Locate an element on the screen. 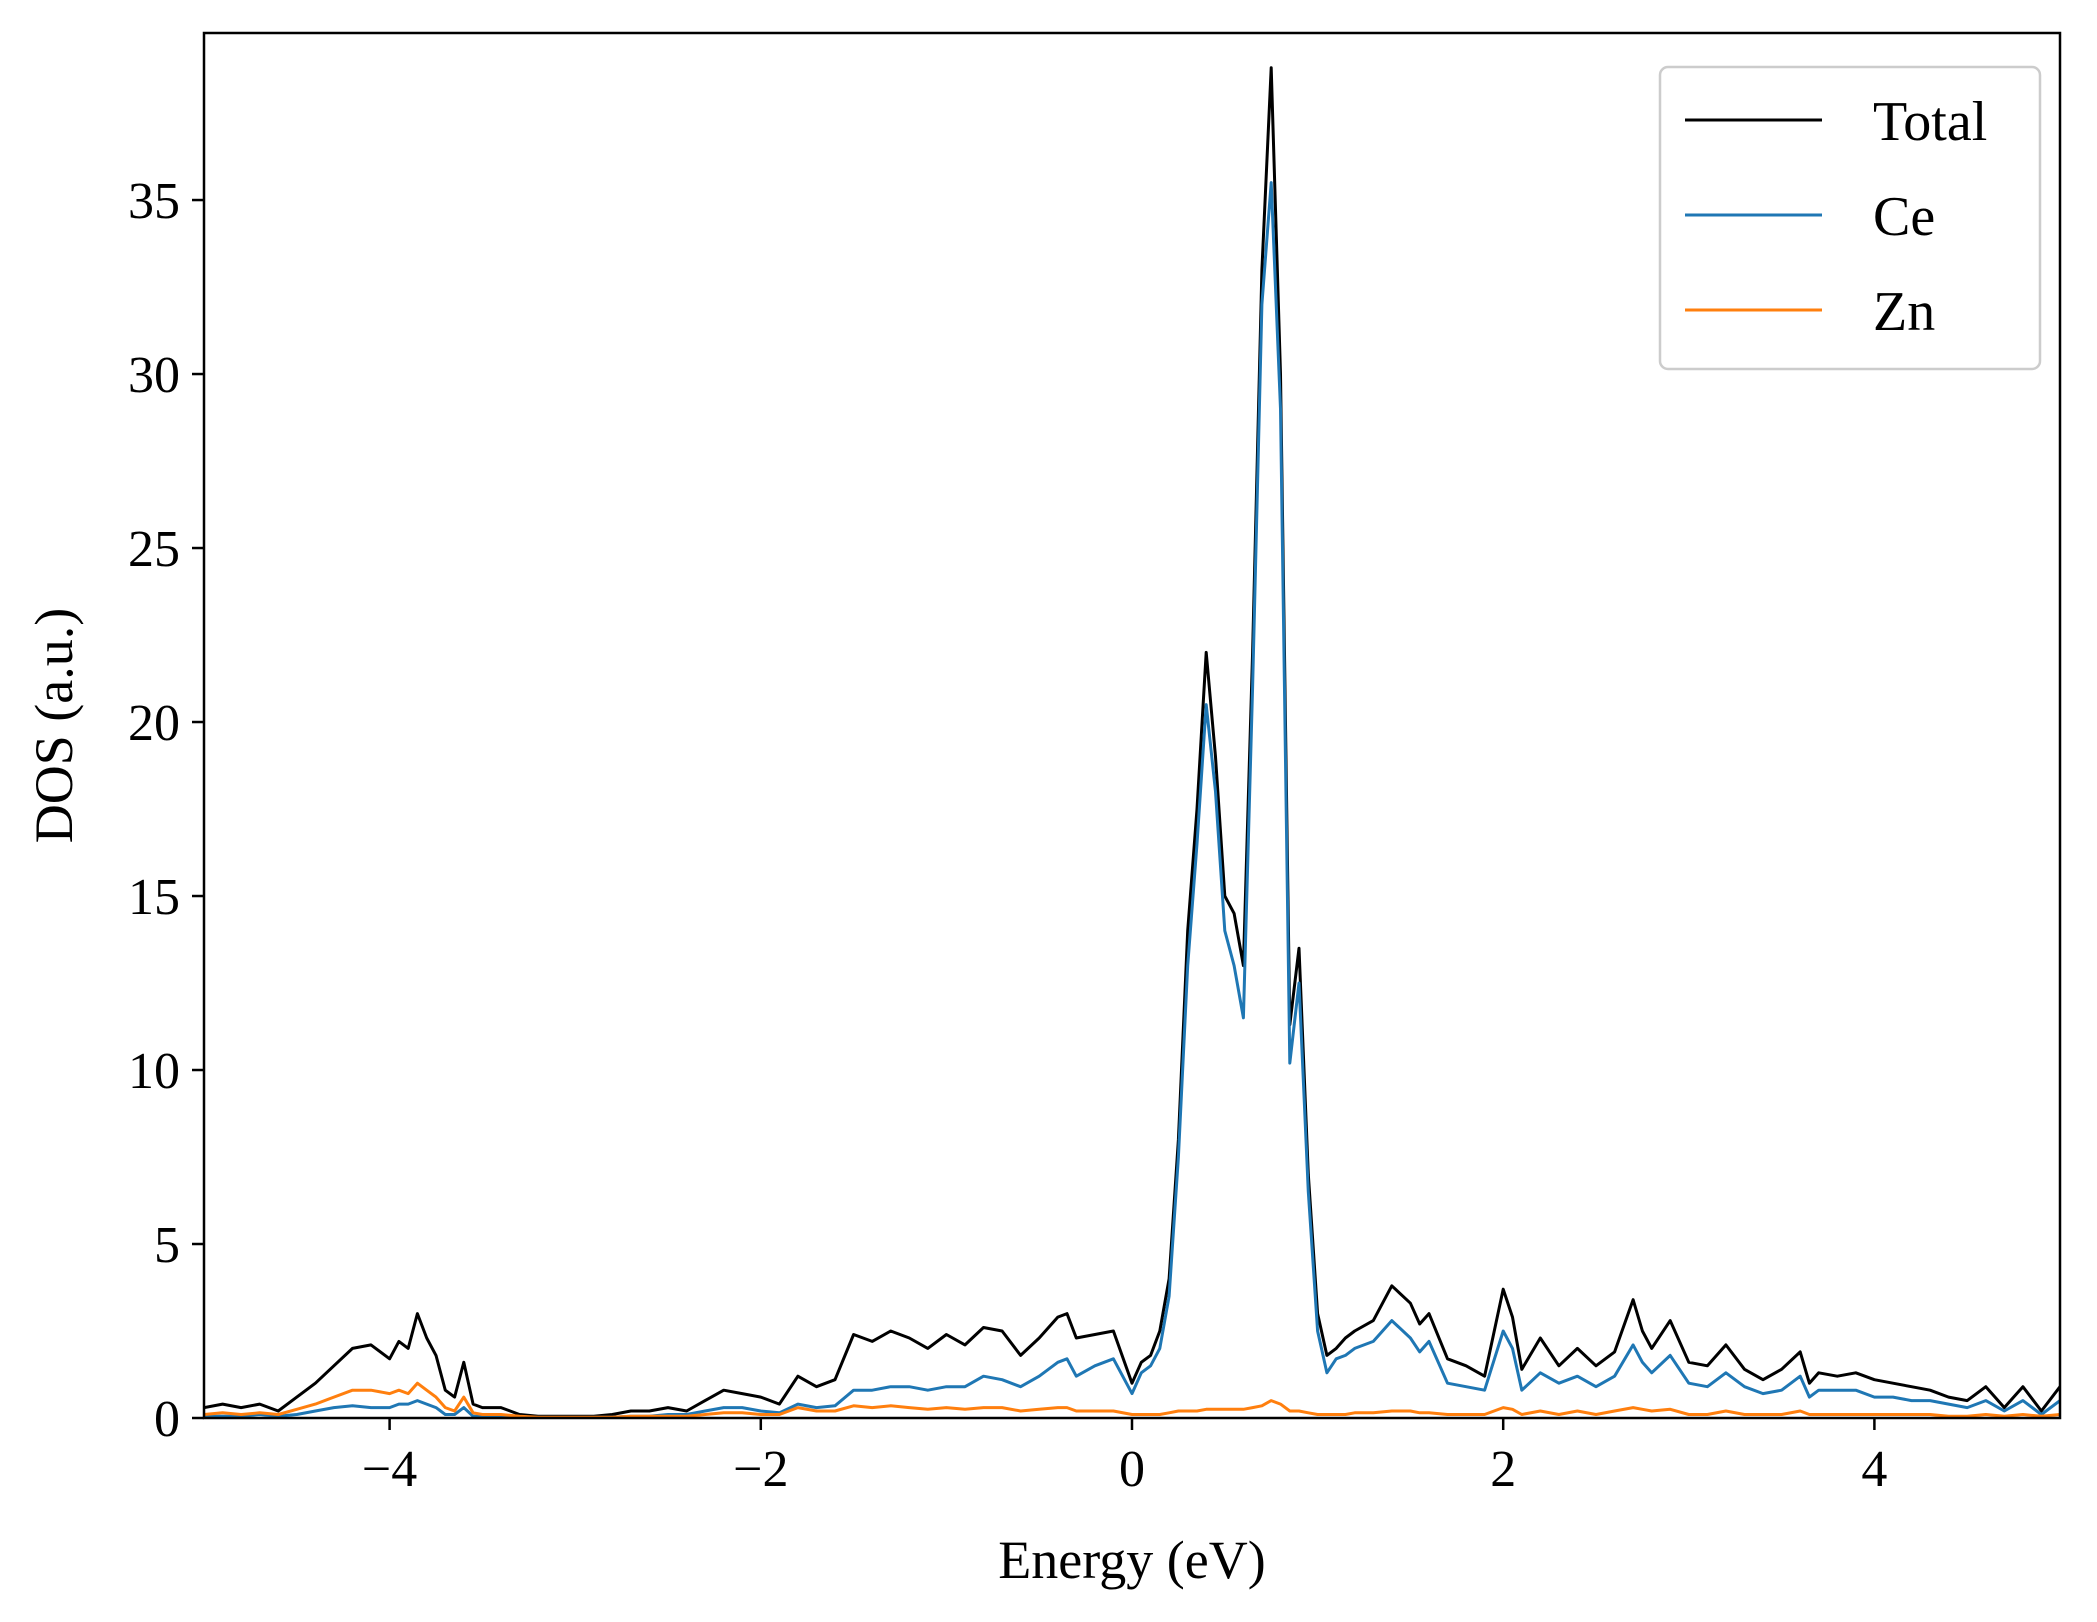  x-axis-label: Energy (eV) is located at coordinates (1131, 1560).